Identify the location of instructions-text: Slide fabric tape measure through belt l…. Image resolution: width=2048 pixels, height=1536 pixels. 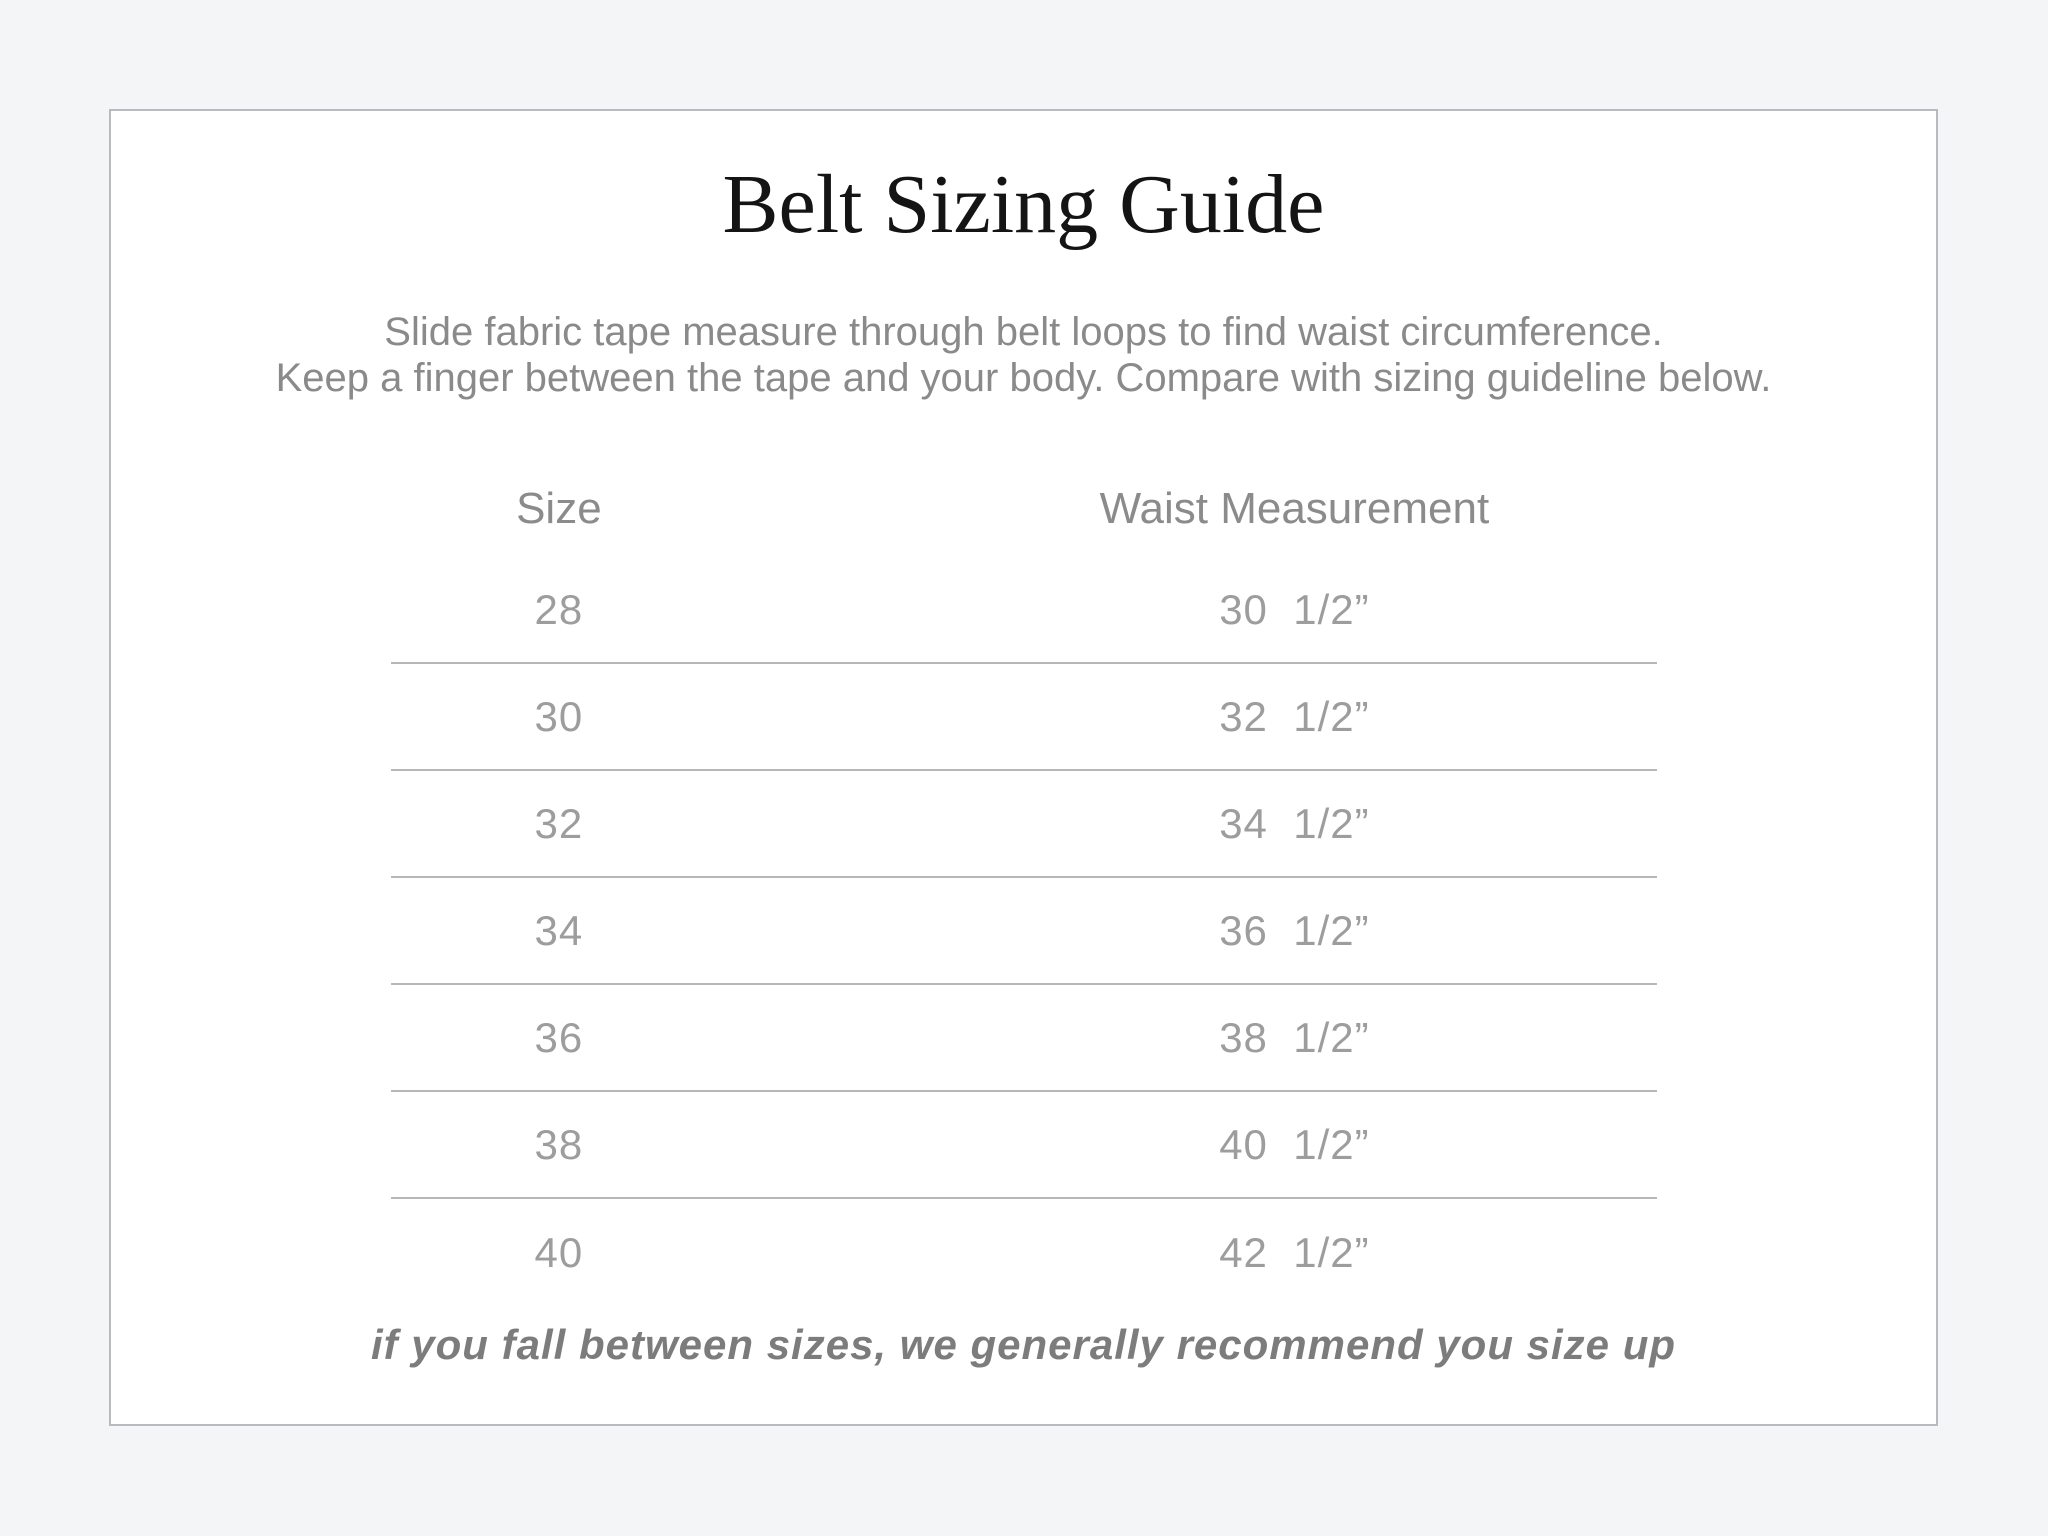
(1023, 355).